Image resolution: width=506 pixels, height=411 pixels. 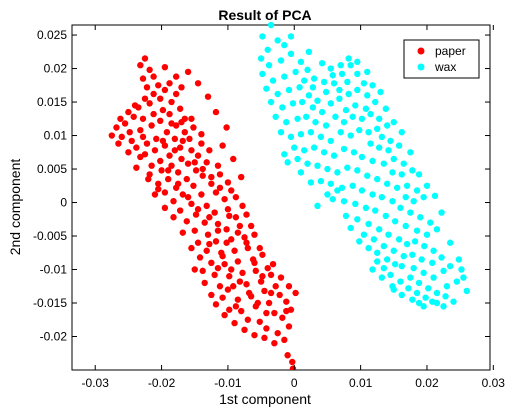 What do you see at coordinates (264, 15) in the screenshot?
I see `chart-title: Result of PCA` at bounding box center [264, 15].